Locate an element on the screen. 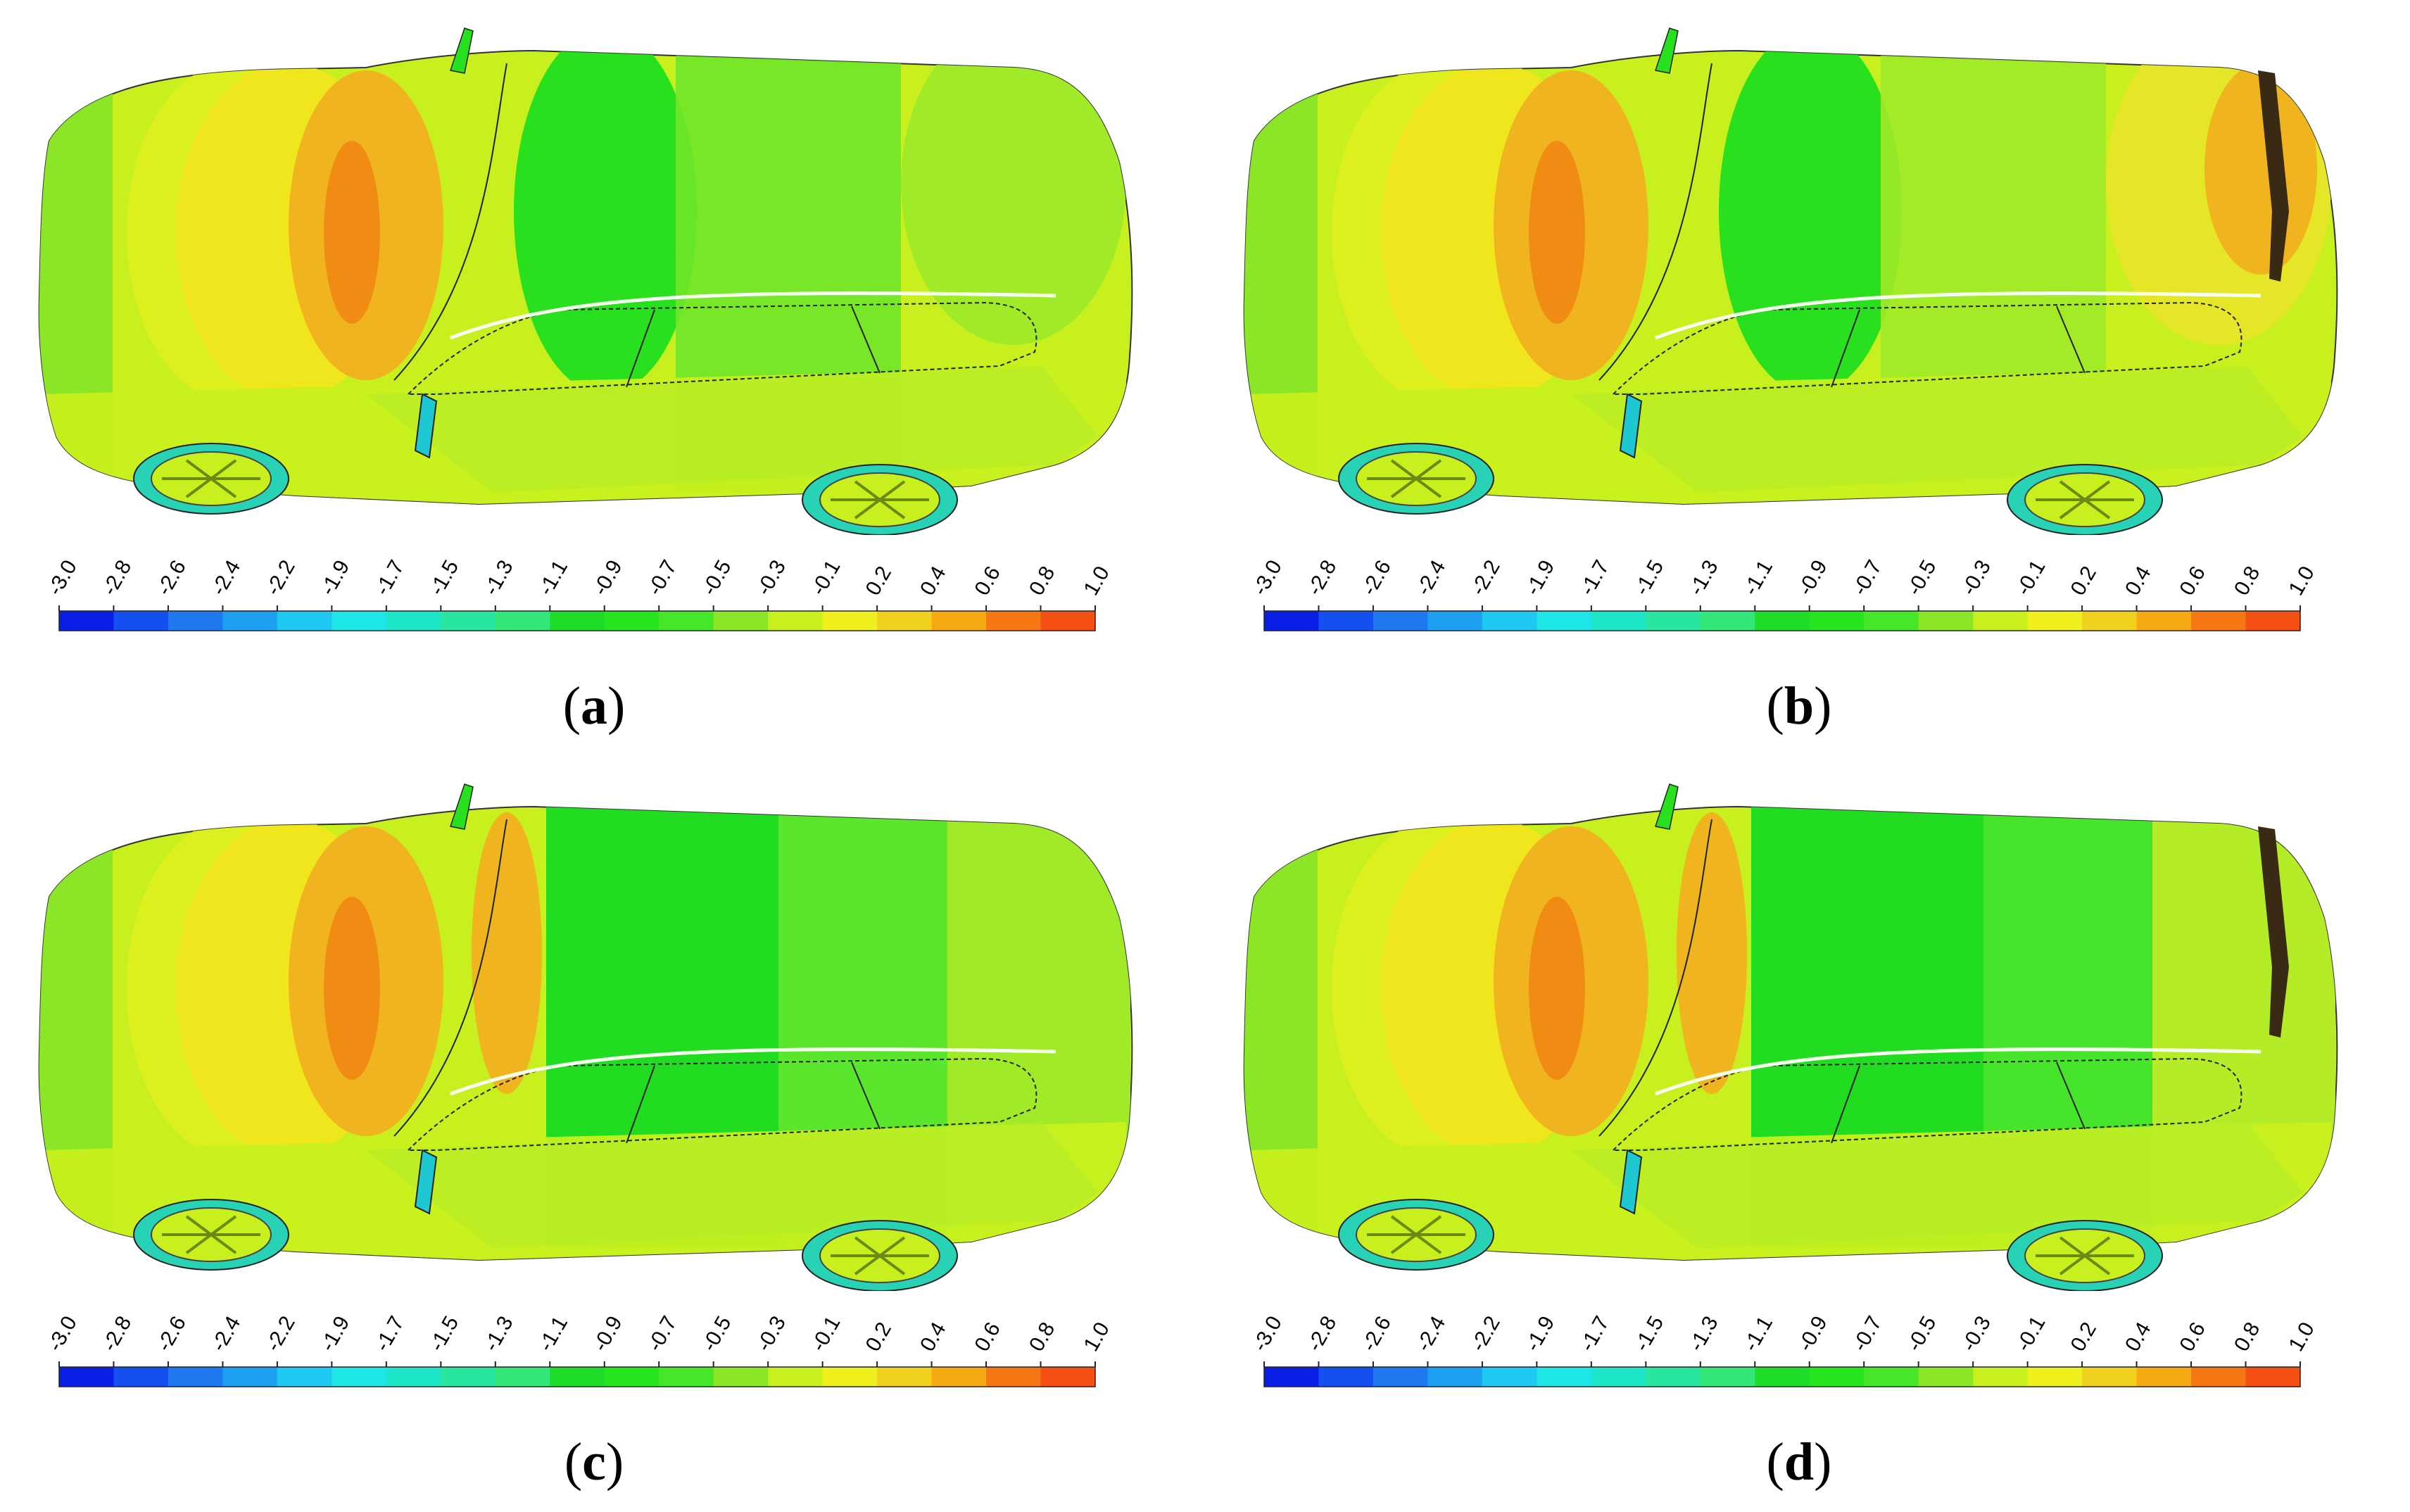 This screenshot has width=2410, height=1512. antenna-b is located at coordinates (1667, 51).